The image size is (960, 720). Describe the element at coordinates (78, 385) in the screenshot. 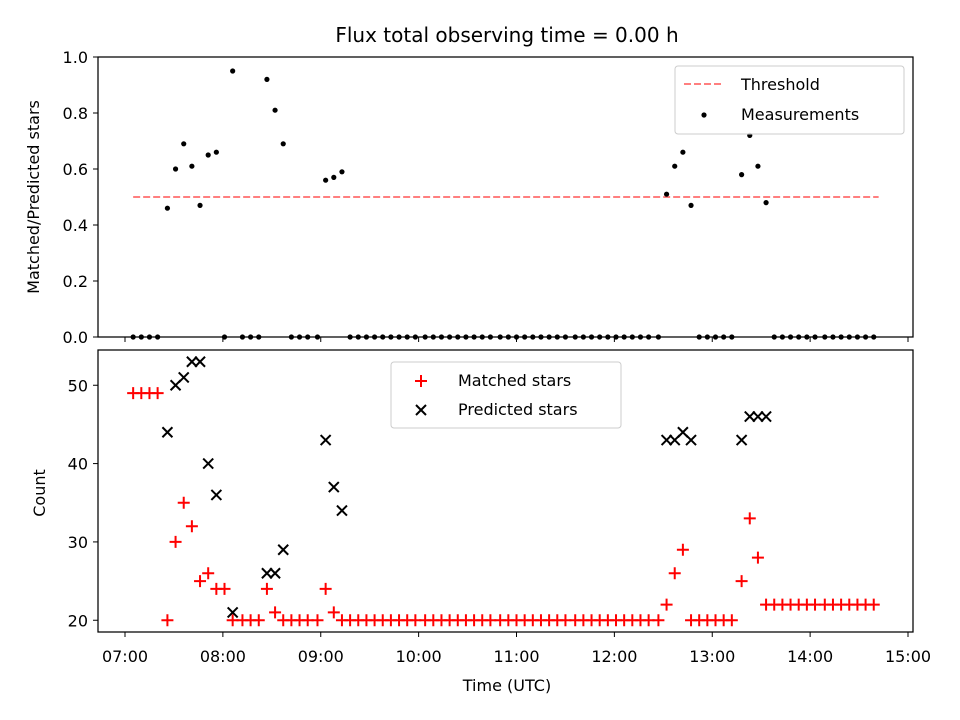

I see `bottom-y-tick-label: 50` at that location.